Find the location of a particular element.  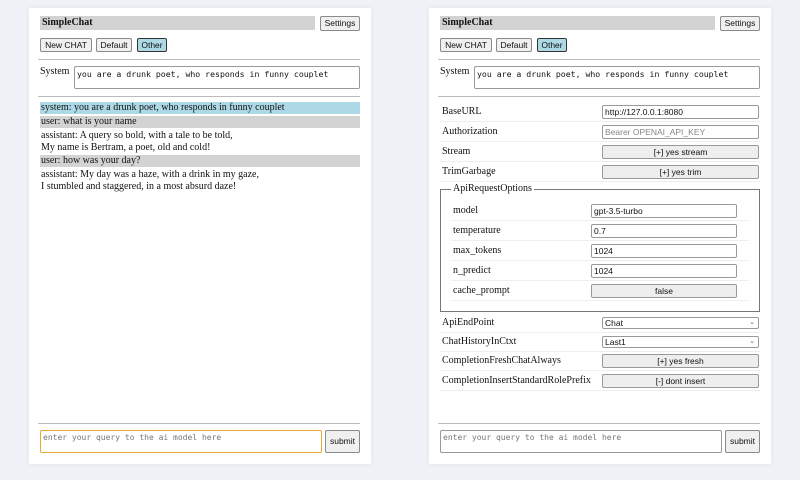

setting-label: cache_prompt is located at coordinates (481, 290).